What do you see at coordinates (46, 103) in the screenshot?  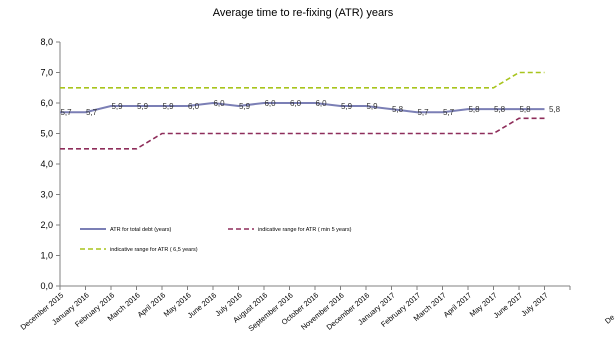 I see `y-tick-label: 6,0` at bounding box center [46, 103].